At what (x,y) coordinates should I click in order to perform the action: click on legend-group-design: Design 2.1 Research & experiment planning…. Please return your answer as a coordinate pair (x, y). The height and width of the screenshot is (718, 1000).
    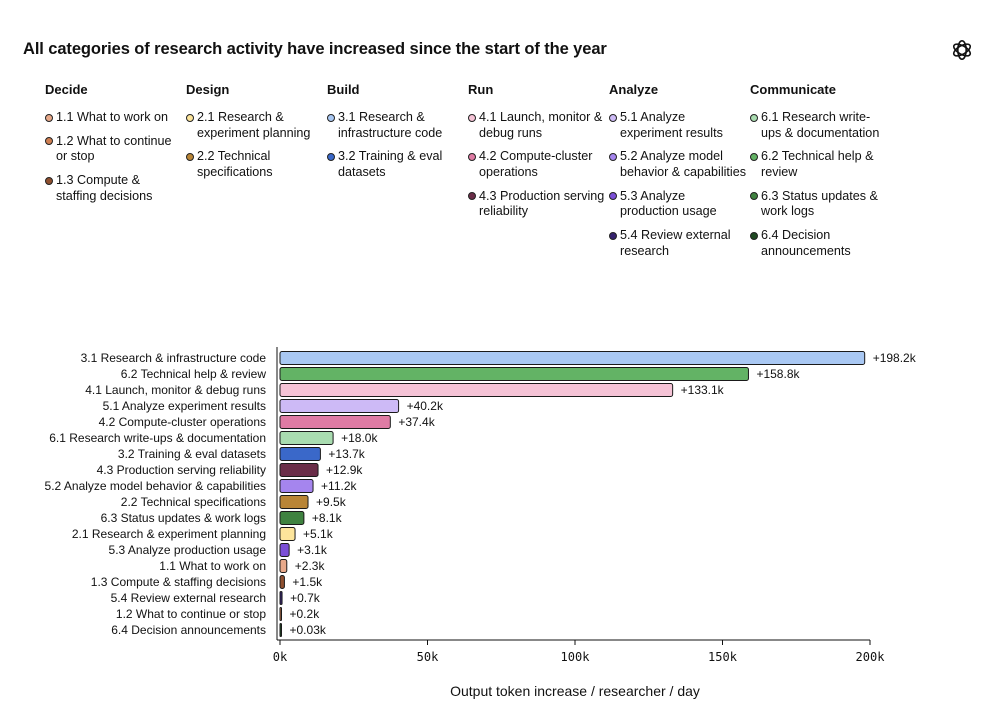
    Looking at the image, I should click on (255, 135).